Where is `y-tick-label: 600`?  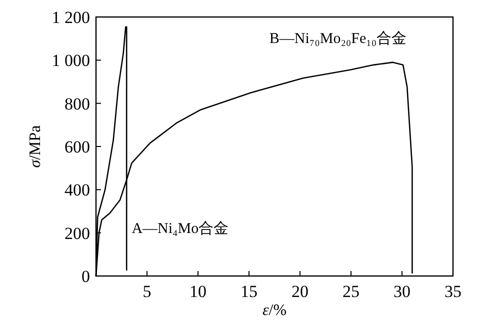 y-tick-label: 600 is located at coordinates (77, 147).